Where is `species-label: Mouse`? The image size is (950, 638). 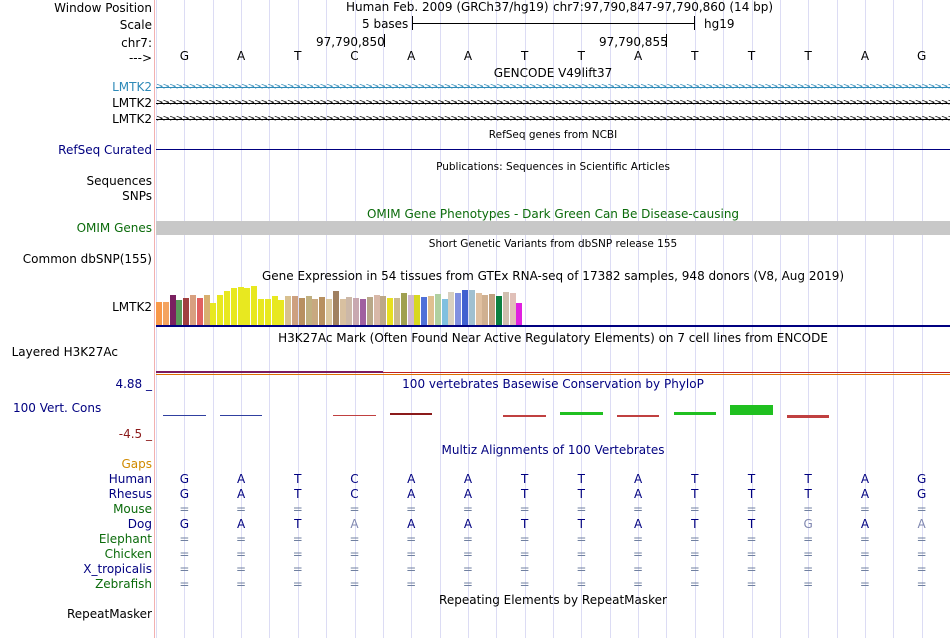 species-label: Mouse is located at coordinates (132, 509).